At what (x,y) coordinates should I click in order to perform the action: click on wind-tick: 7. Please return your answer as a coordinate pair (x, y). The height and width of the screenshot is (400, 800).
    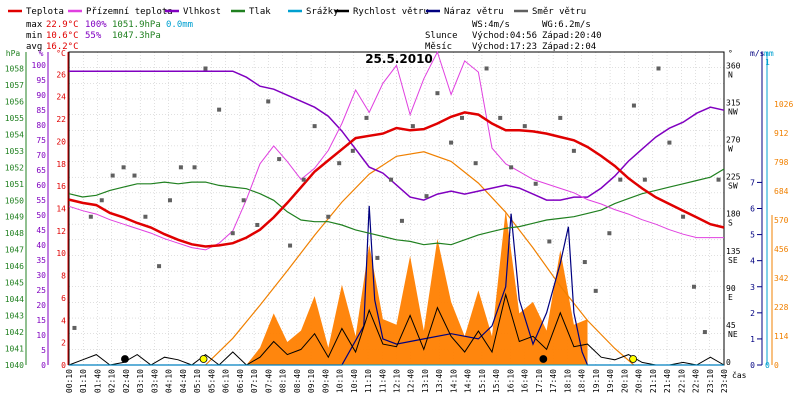
    Looking at the image, I should click on (752, 182).